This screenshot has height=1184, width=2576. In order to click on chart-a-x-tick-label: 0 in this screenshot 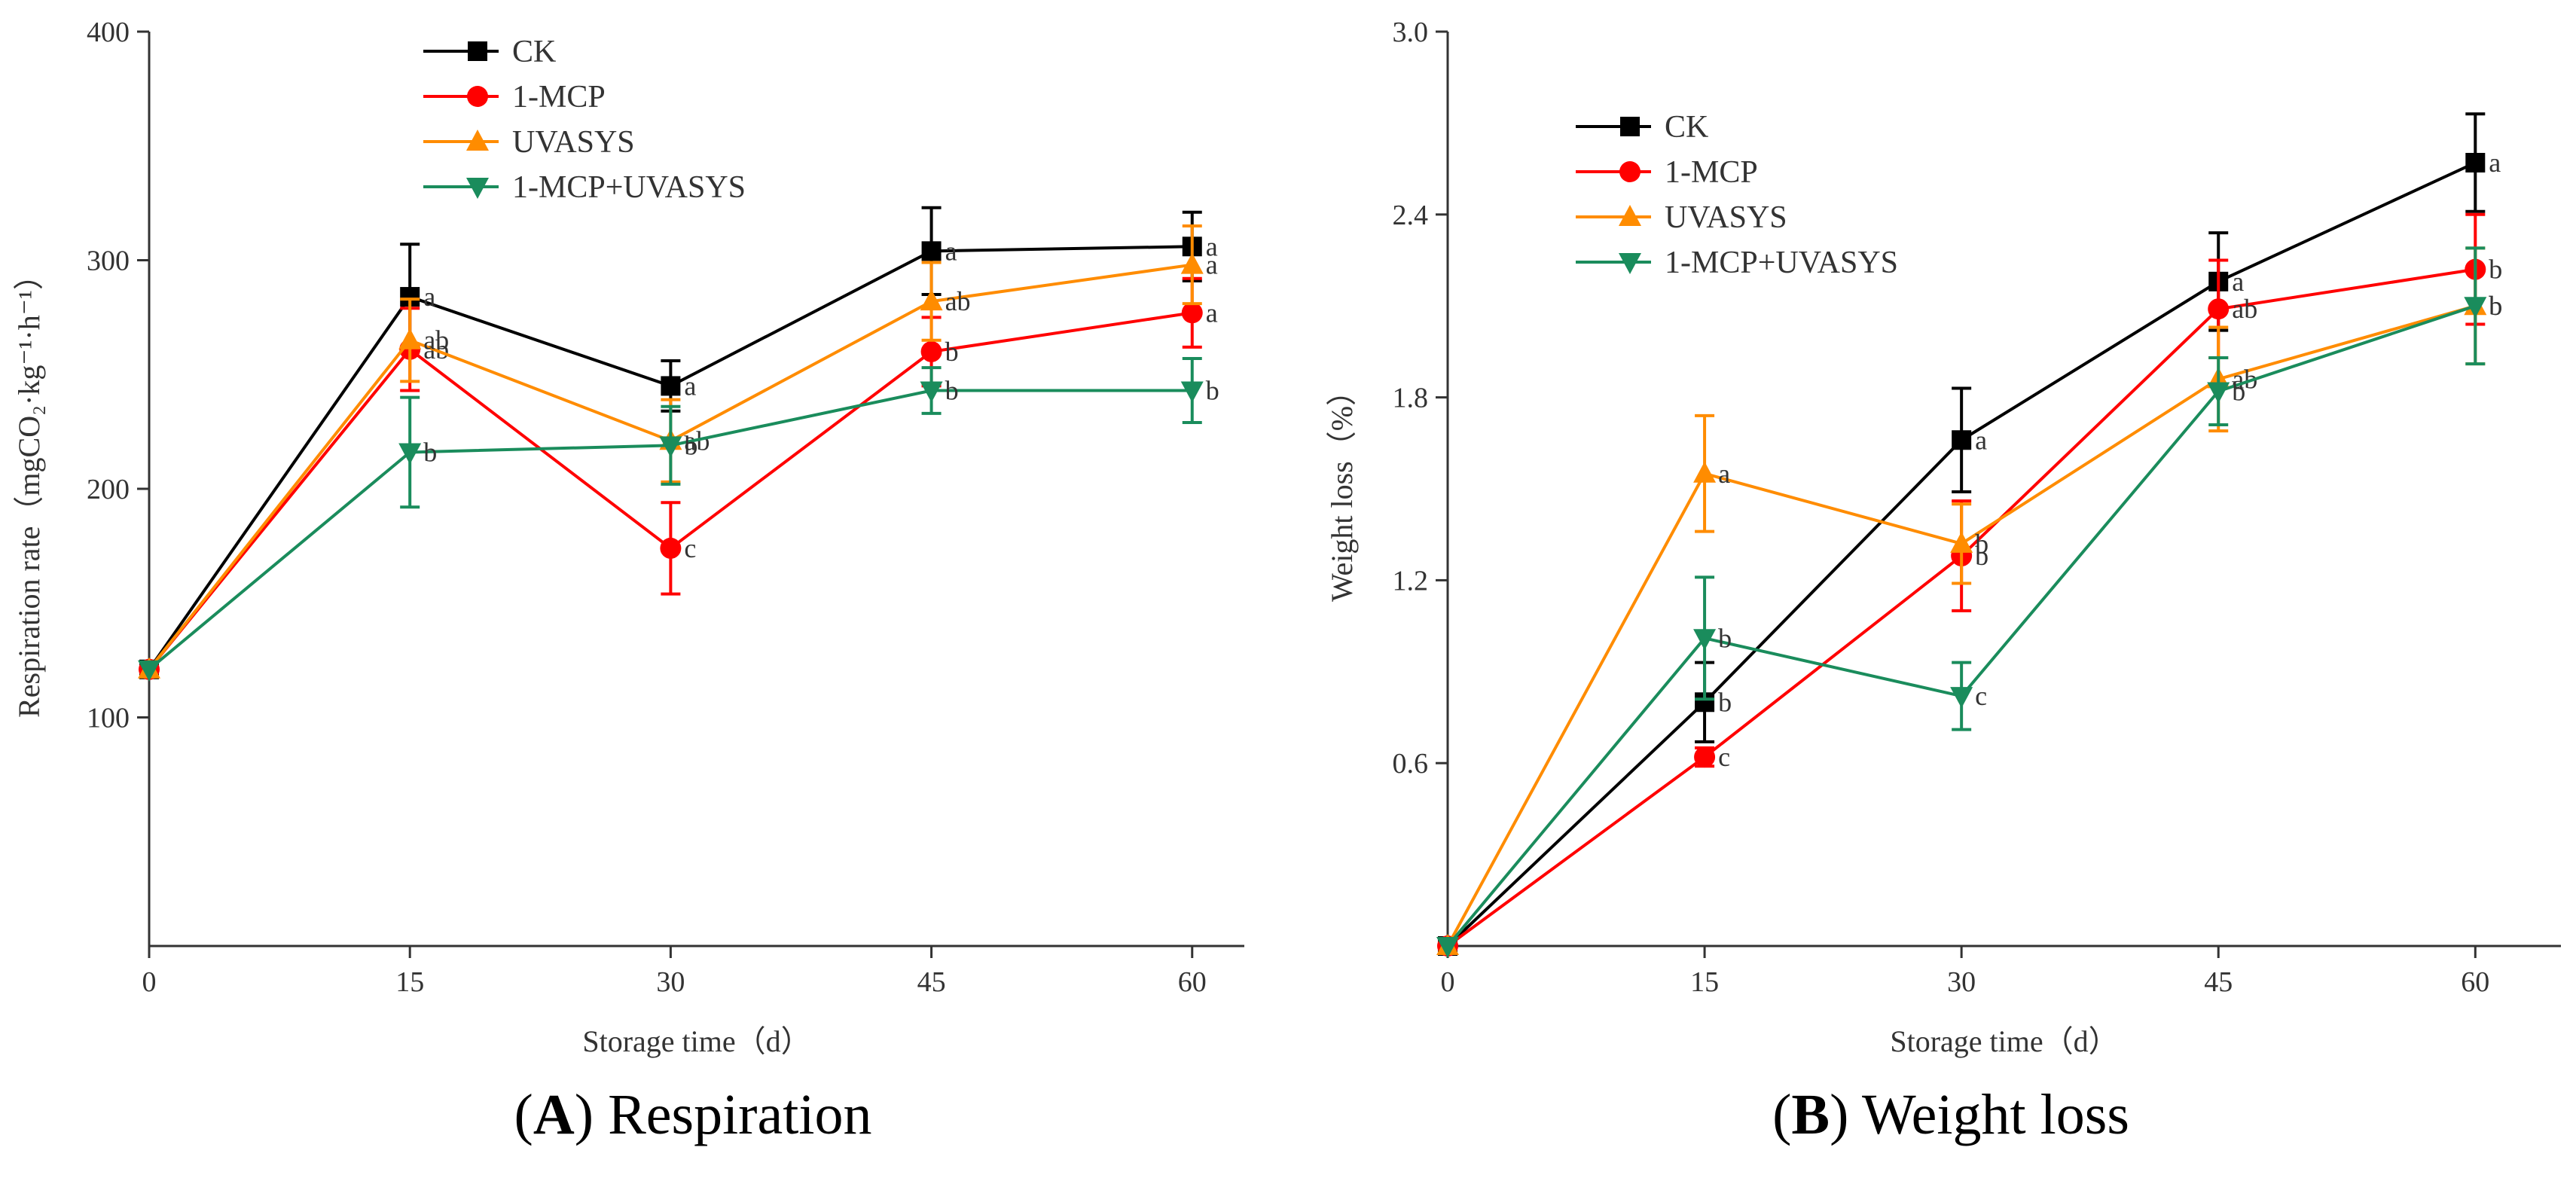, I will do `click(149, 982)`.